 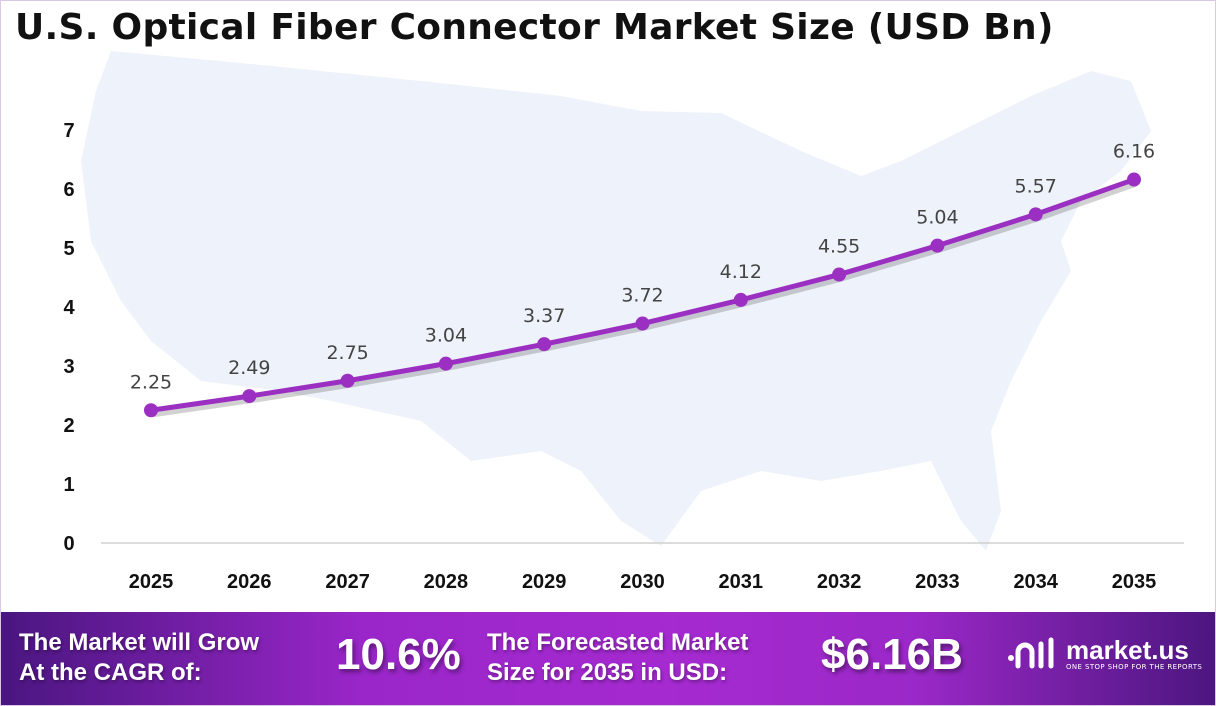 What do you see at coordinates (1036, 186) in the screenshot?
I see `data-label: 5.57` at bounding box center [1036, 186].